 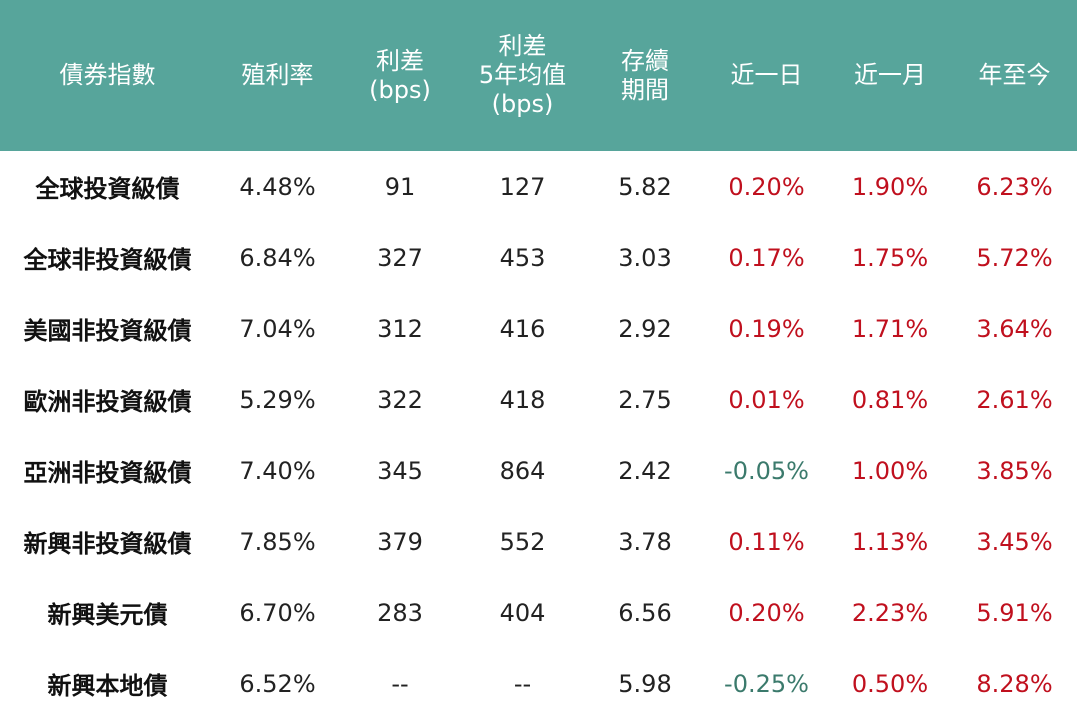 What do you see at coordinates (890, 257) in the screenshot?
I see `cell-1m-return: 1.75%` at bounding box center [890, 257].